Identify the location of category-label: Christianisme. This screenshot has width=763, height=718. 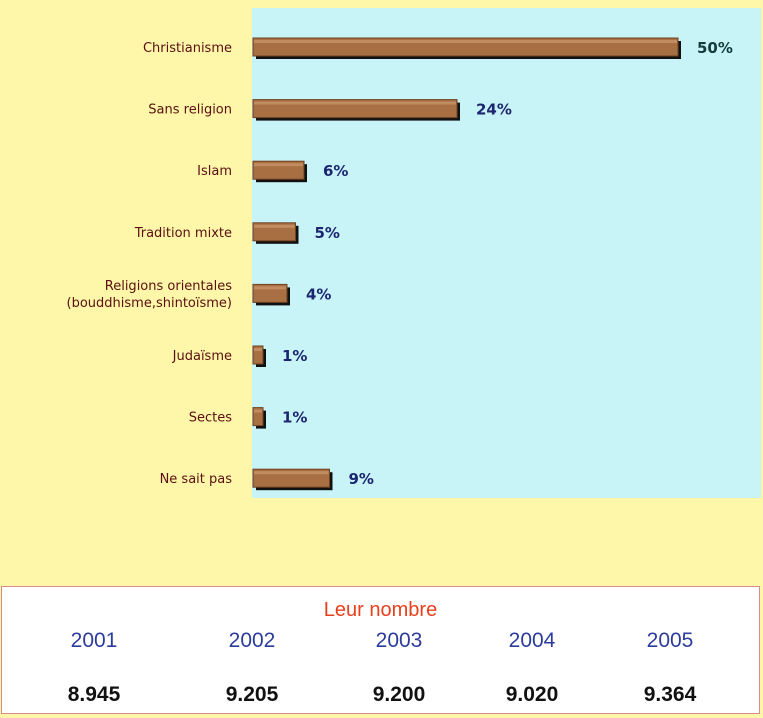
(187, 48).